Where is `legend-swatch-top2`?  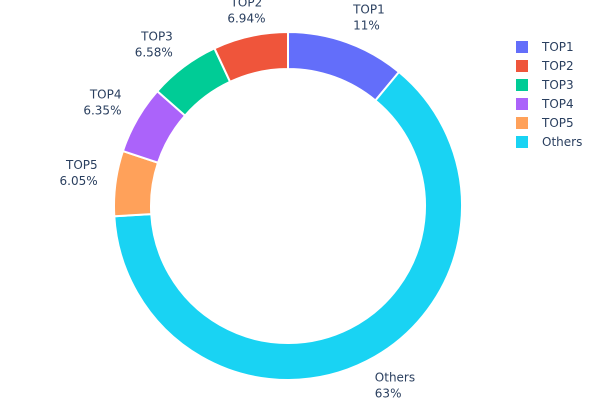
legend-swatch-top2 is located at coordinates (522, 66).